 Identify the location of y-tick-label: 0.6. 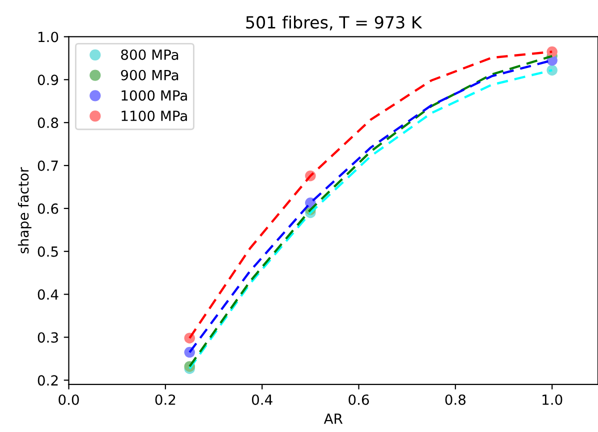
(48, 208).